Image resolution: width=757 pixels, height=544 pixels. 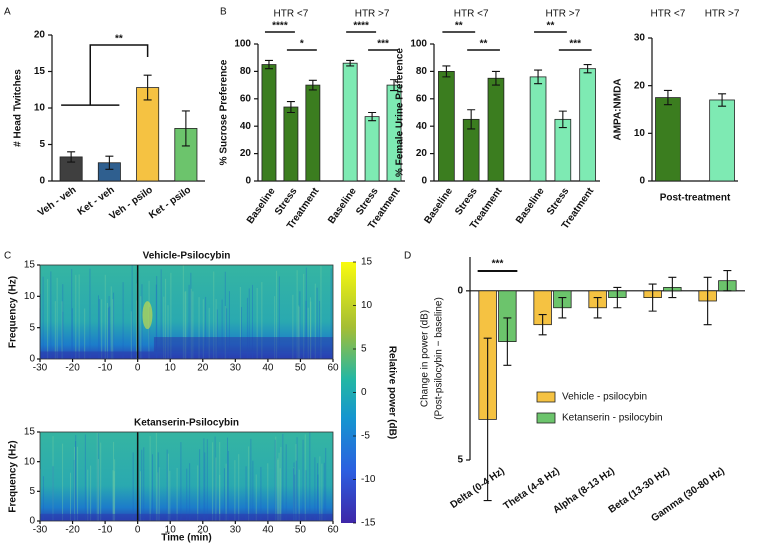 I want to click on spectrogram-low-band, so click(x=186, y=517).